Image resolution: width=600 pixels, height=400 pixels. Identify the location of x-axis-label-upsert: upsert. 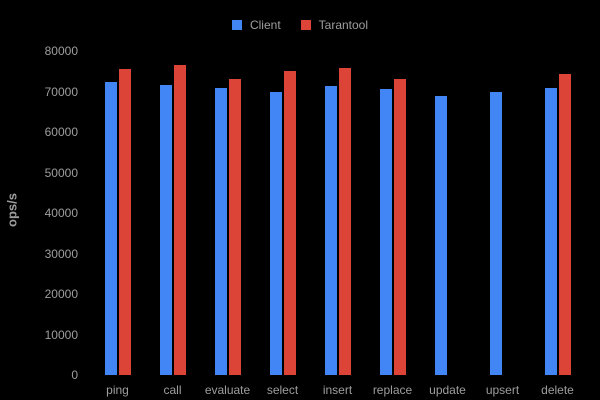
(502, 390).